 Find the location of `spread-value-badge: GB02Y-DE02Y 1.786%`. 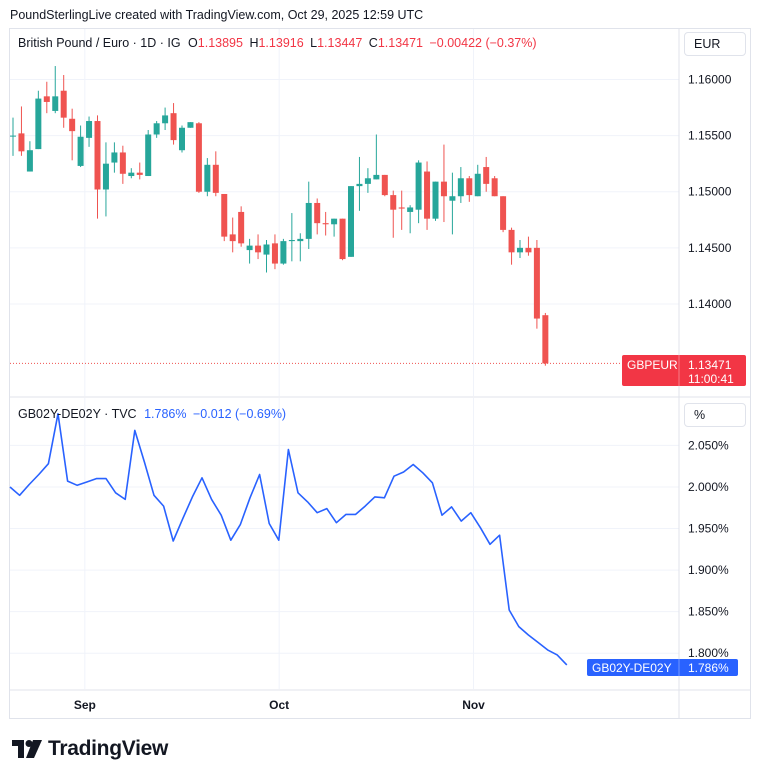

spread-value-badge: GB02Y-DE02Y 1.786% is located at coordinates (662, 667).